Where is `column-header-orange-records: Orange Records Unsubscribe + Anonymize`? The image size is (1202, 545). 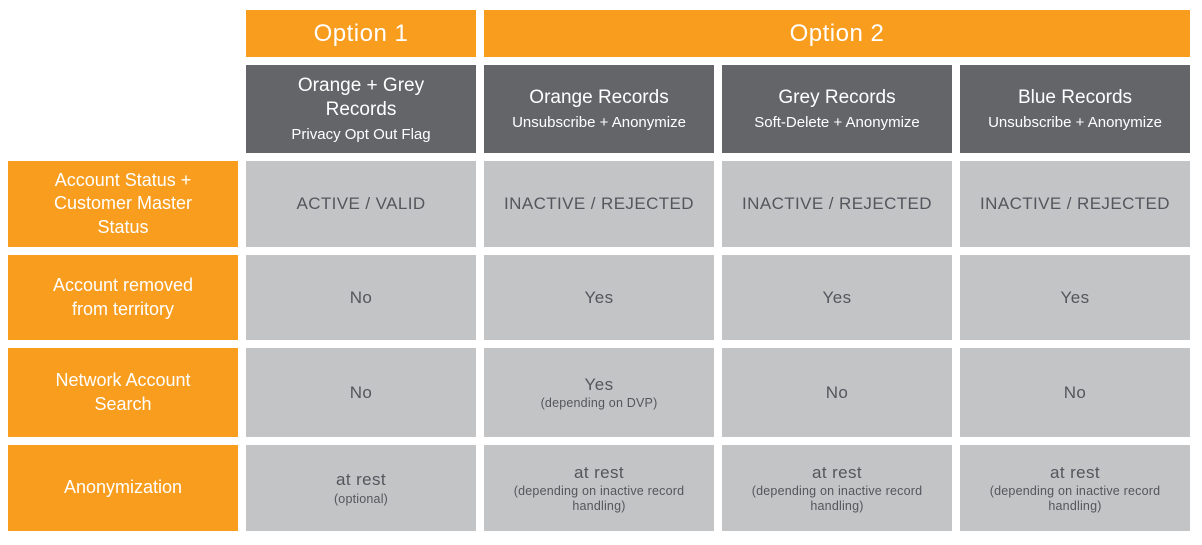
column-header-orange-records: Orange Records Unsubscribe + Anonymize is located at coordinates (599, 109).